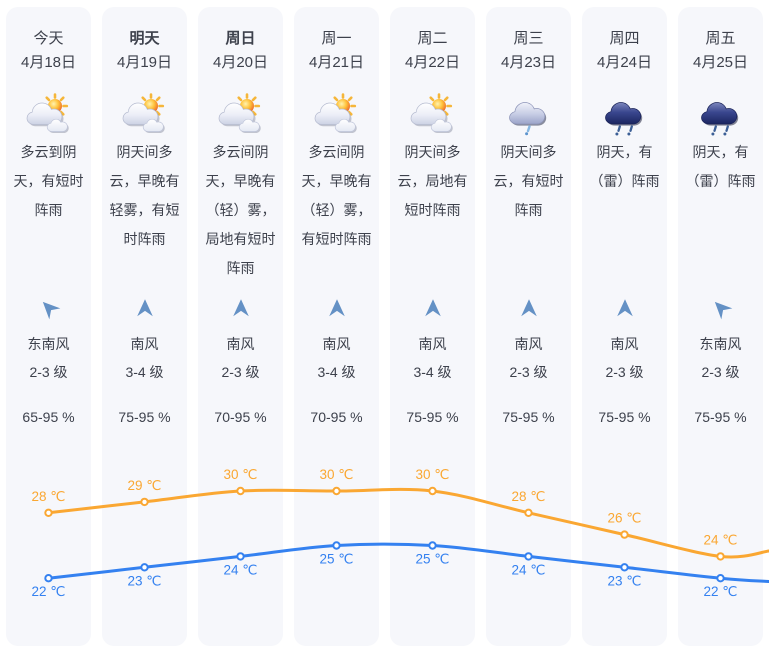  Describe the element at coordinates (529, 115) in the screenshot. I see `light-rain-icon` at that location.